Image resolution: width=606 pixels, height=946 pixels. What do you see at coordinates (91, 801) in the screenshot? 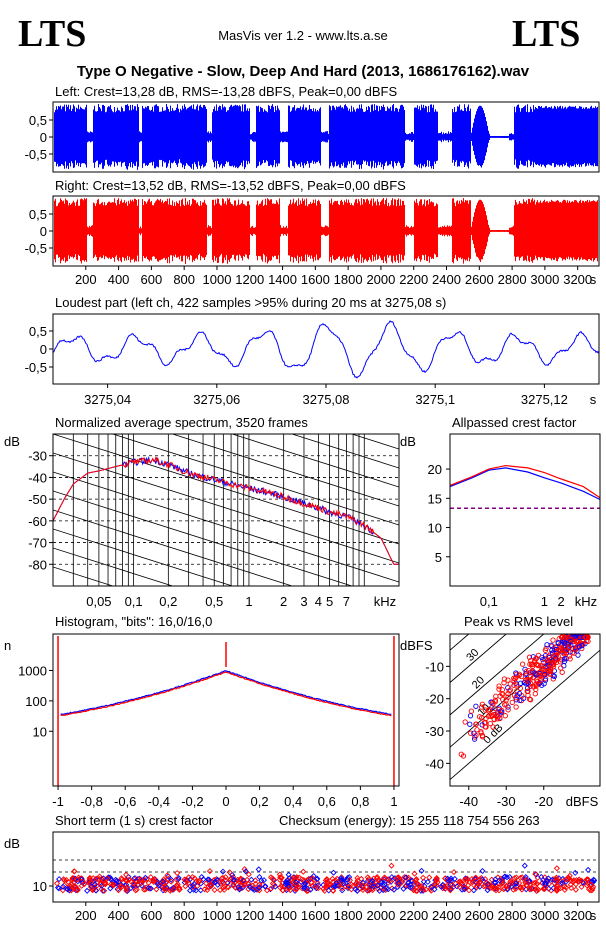
I see `histogram-xtick-label: -0,8` at bounding box center [91, 801].